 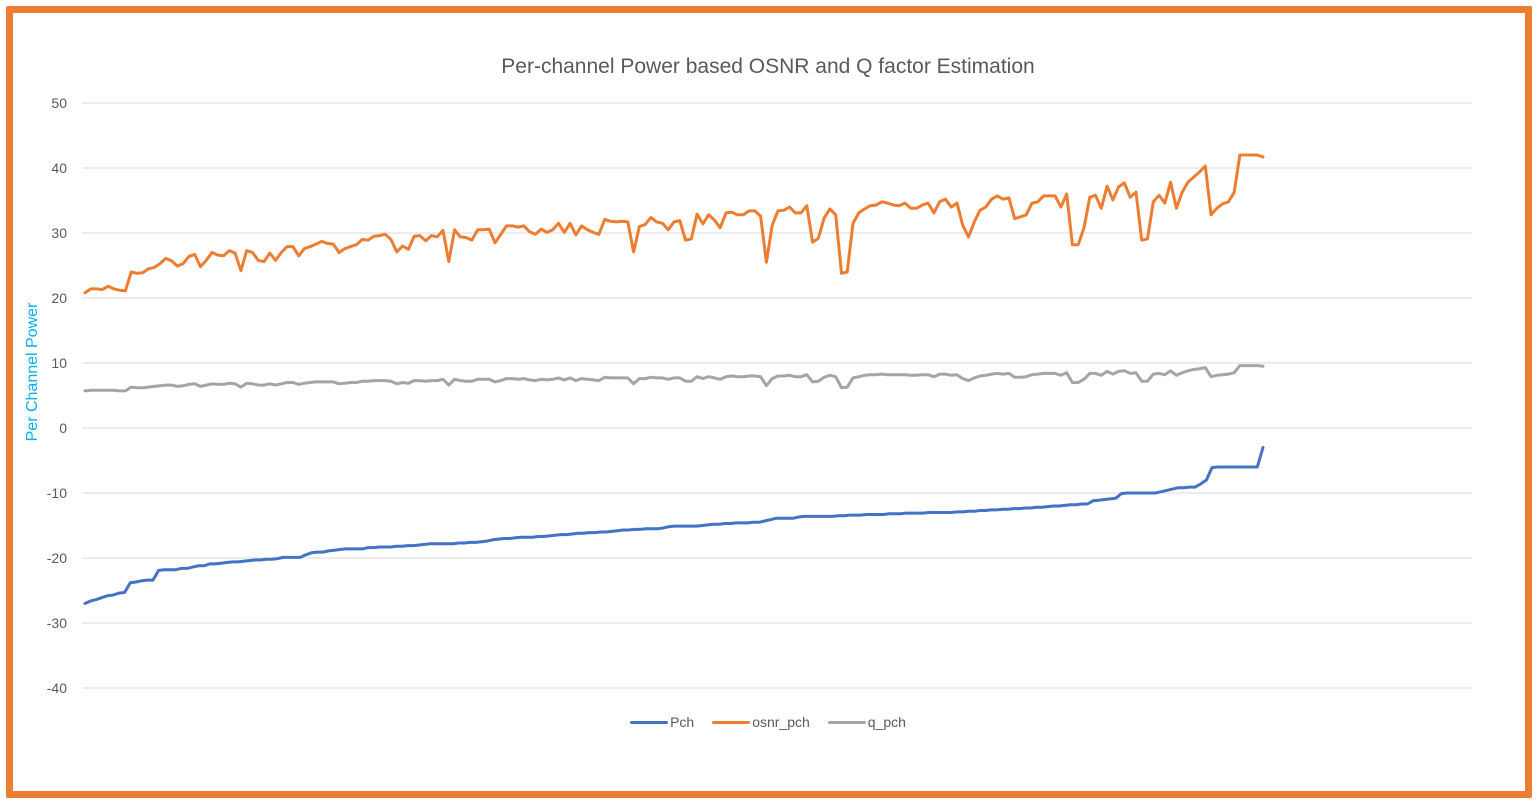 What do you see at coordinates (781, 722) in the screenshot?
I see `legend-label: osnr_pch` at bounding box center [781, 722].